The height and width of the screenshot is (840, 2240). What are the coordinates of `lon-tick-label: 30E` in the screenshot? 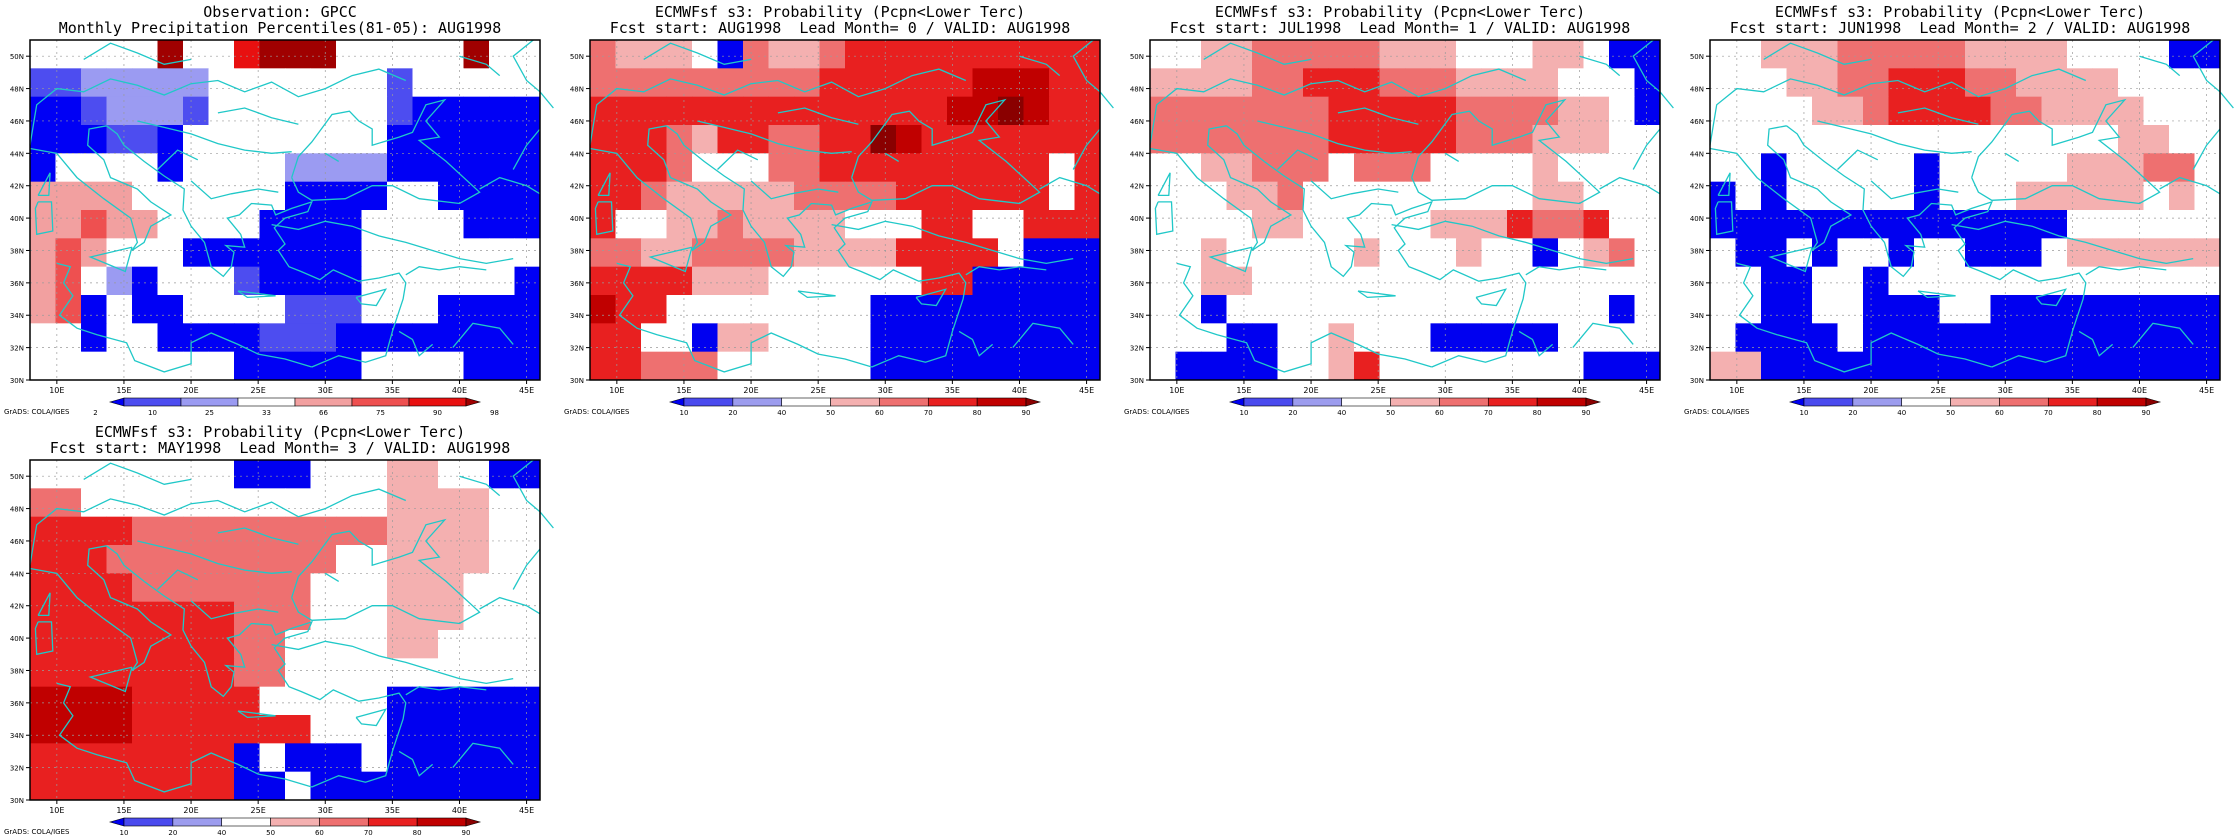 It's located at (2005, 390).